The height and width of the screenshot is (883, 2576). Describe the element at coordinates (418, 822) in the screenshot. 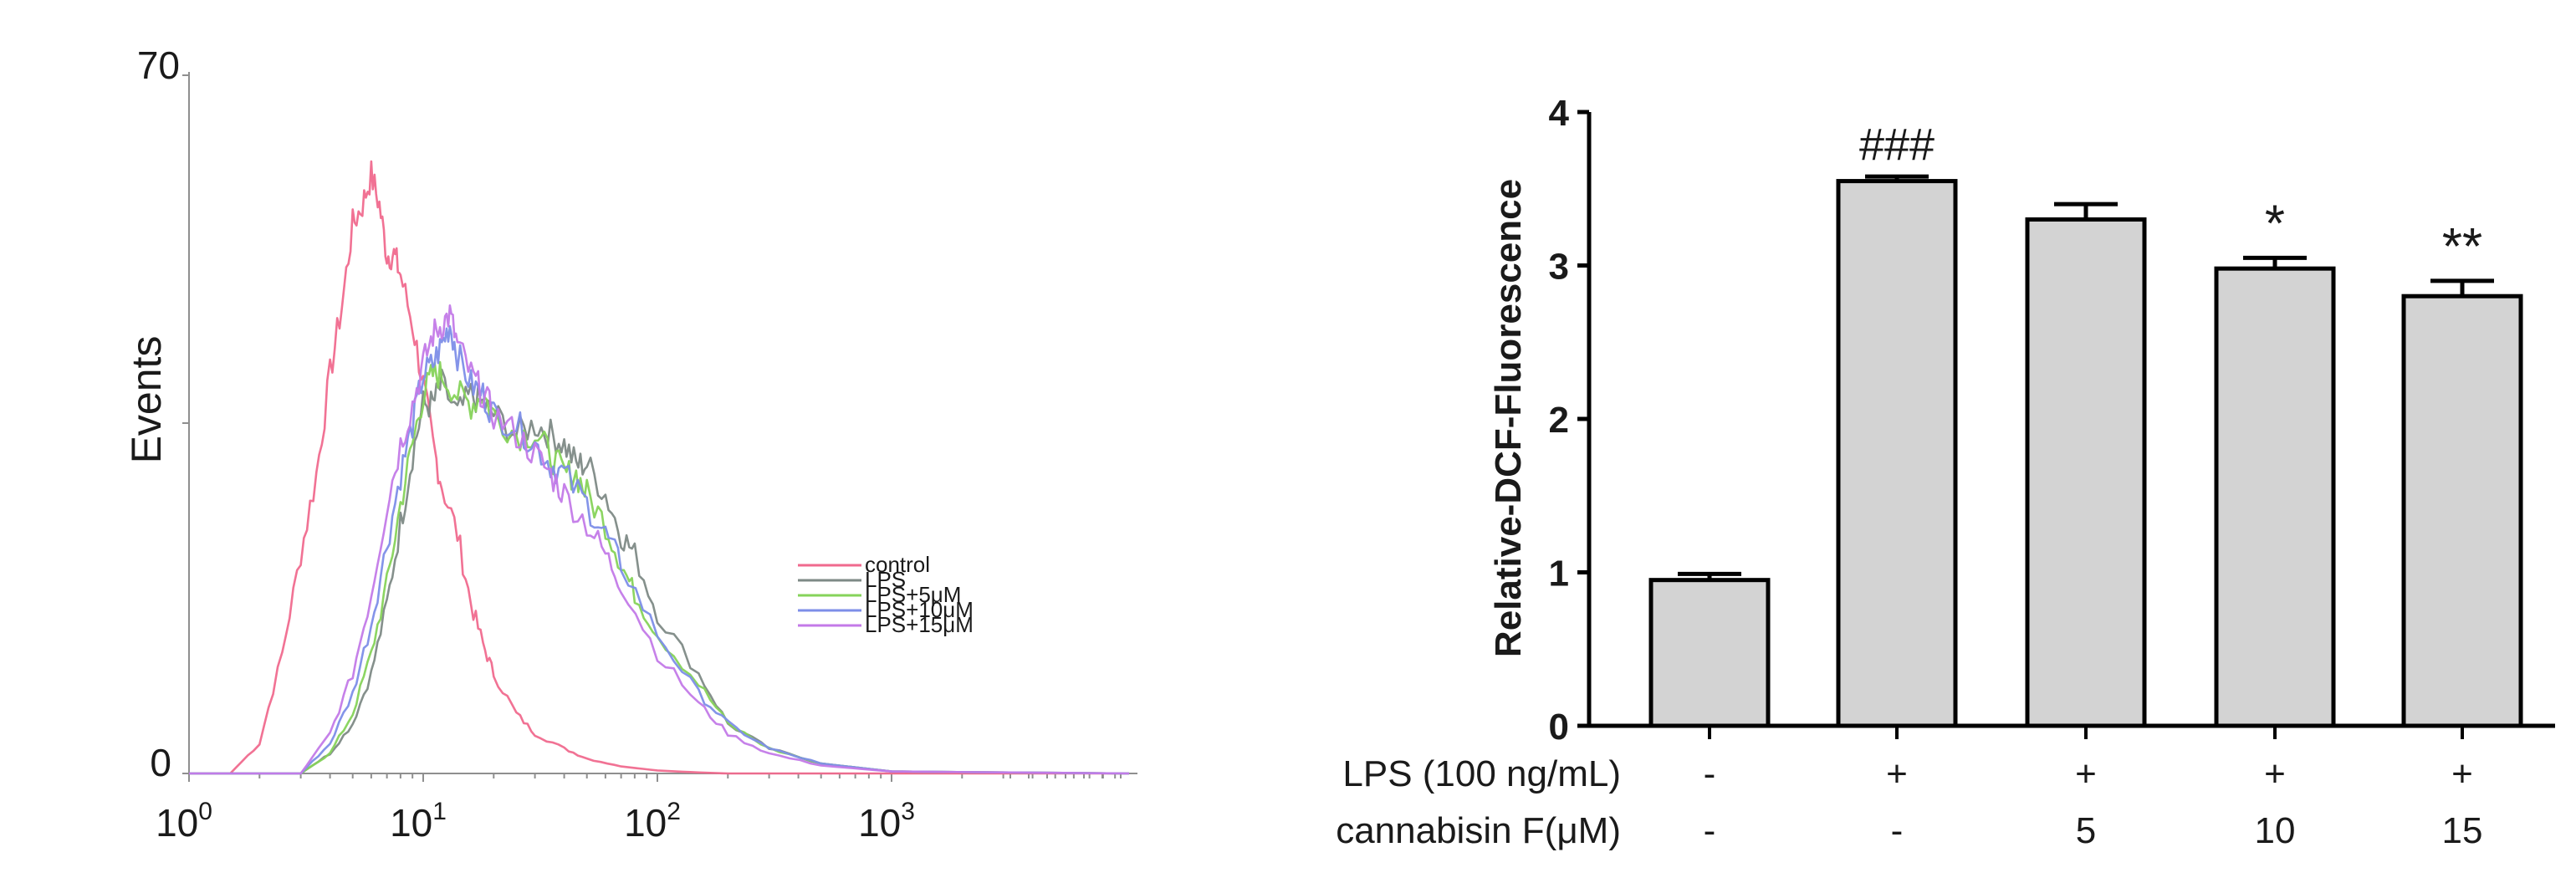

I see `histogram-x-tick-label: 10¹` at that location.